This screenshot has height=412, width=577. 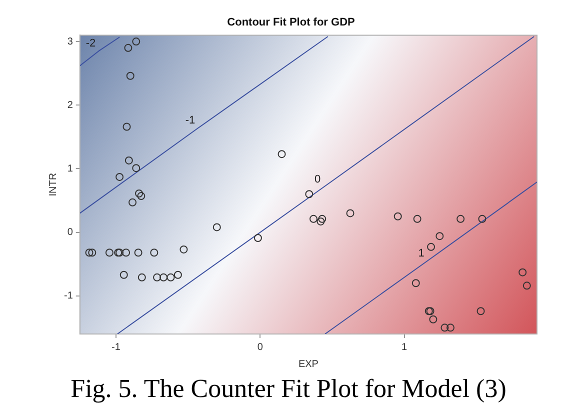 What do you see at coordinates (70, 42) in the screenshot?
I see `y-tick-label: 3` at bounding box center [70, 42].